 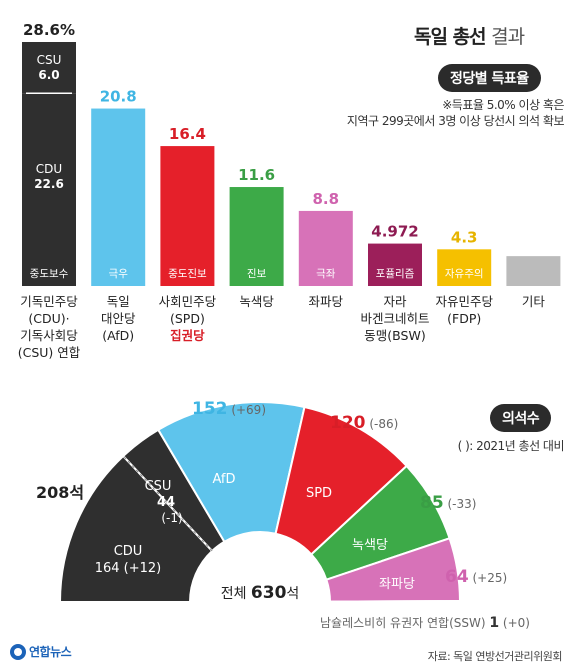 What do you see at coordinates (495, 656) in the screenshot?
I see `source-text: 자료: 독일 연방선거관리위원회` at bounding box center [495, 656].